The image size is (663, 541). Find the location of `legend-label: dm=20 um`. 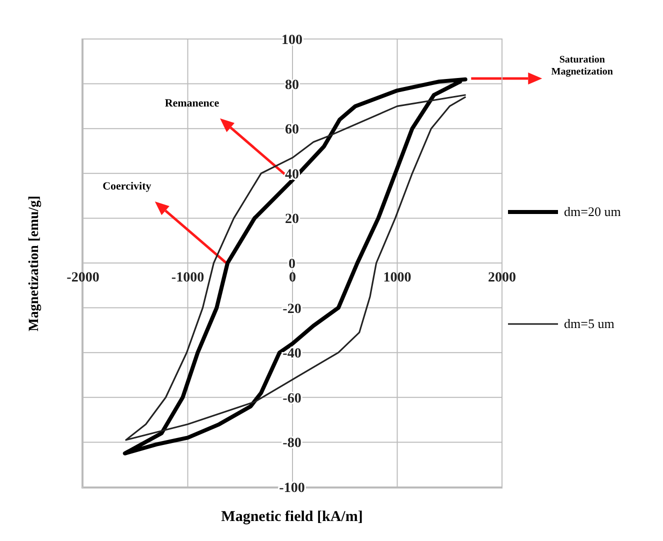

legend-label: dm=20 um is located at coordinates (592, 212).